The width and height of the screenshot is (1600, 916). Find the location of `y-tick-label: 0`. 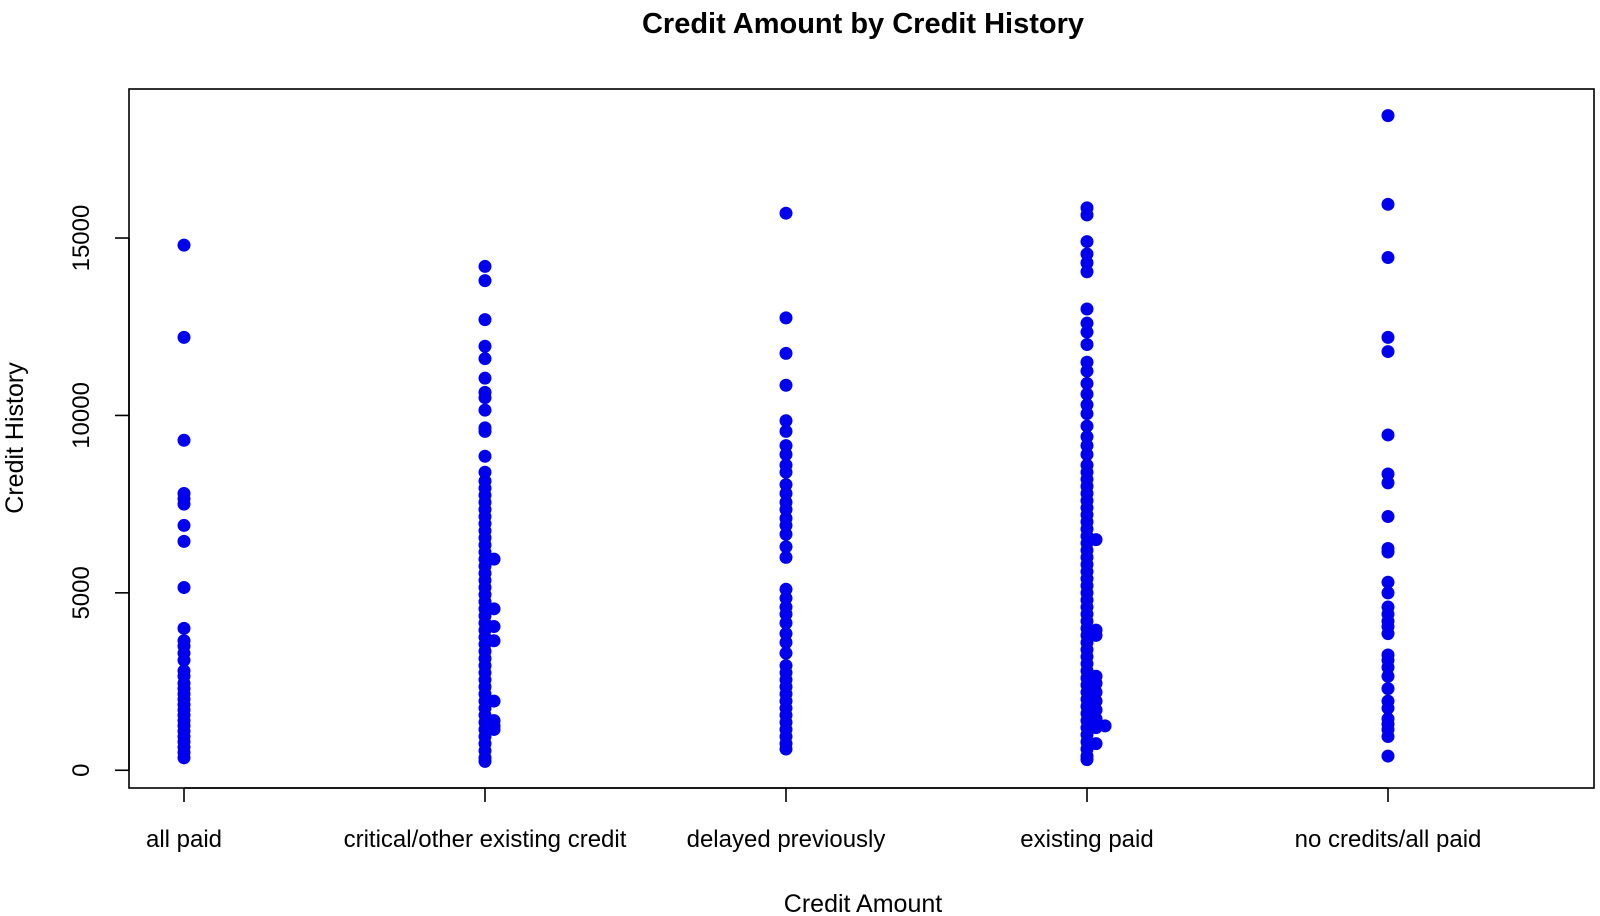

y-tick-label: 0 is located at coordinates (81, 770).